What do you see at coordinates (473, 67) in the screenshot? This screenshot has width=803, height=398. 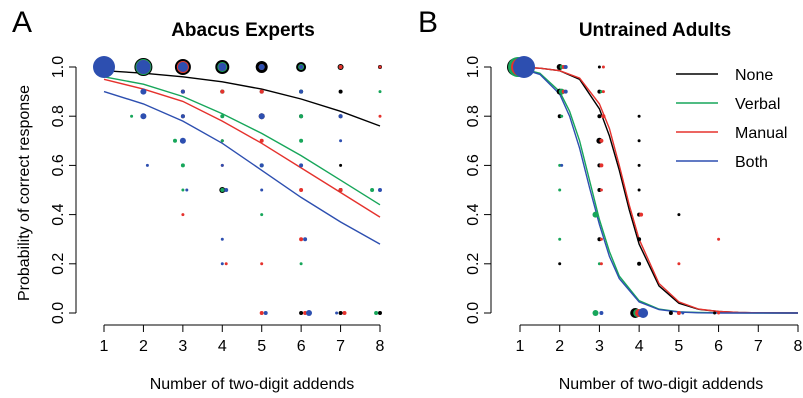 I see `y-tick-label: 1.0` at bounding box center [473, 67].